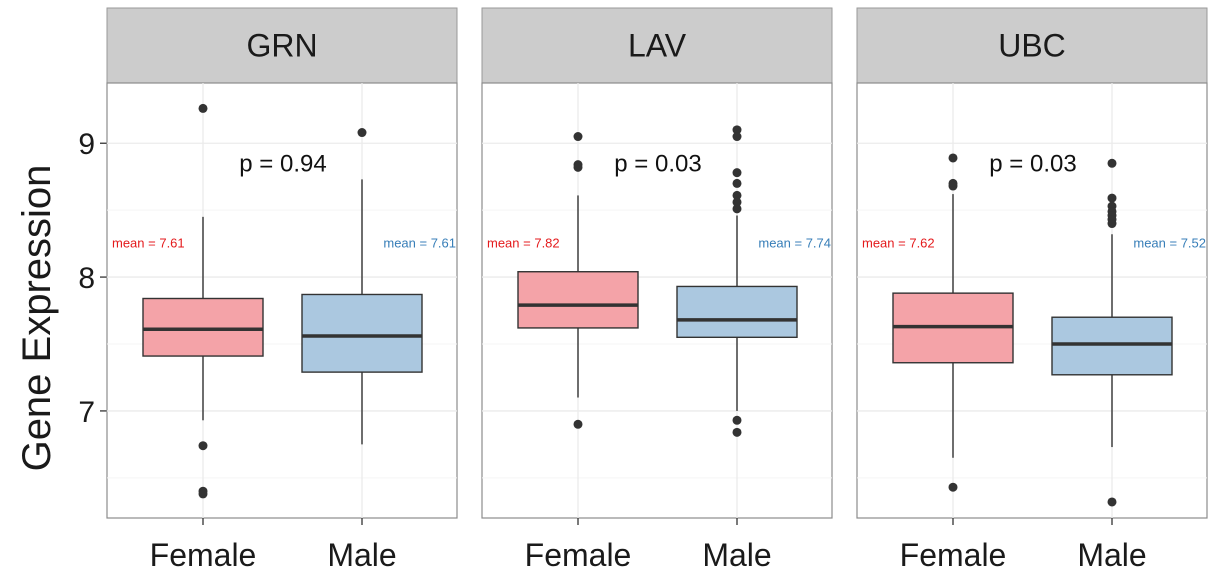 The image size is (1213, 576). Describe the element at coordinates (753, 281) in the screenshot. I see `box-male: mean = 7.74` at that location.